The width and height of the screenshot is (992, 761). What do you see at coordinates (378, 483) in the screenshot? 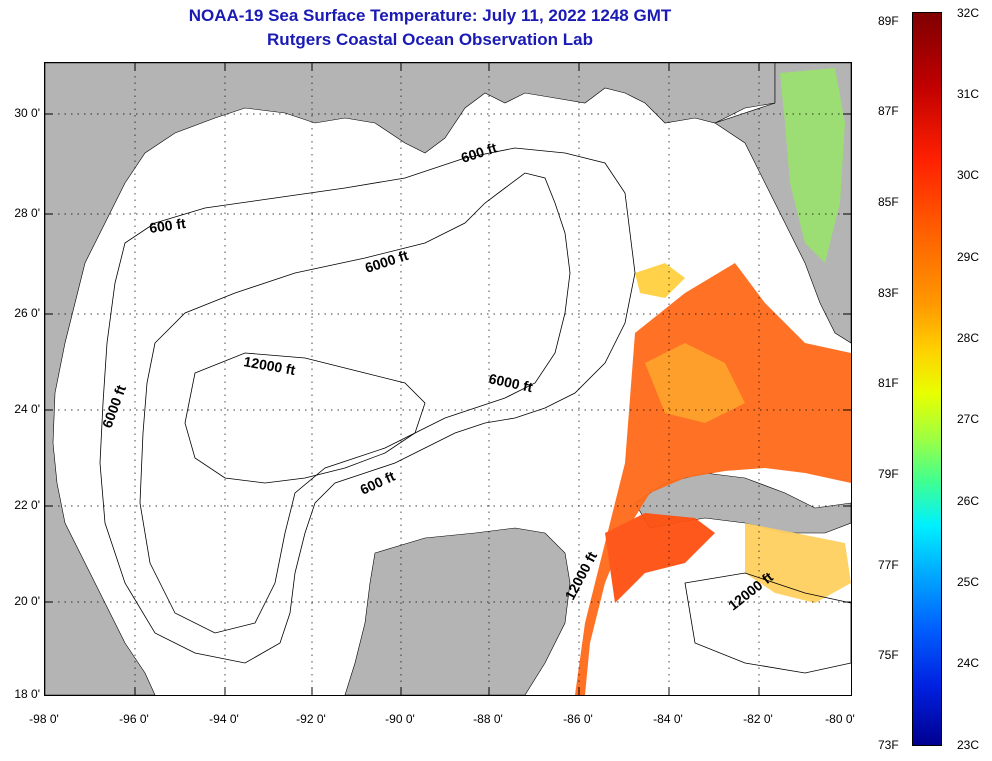
I see `contour-label-600-south: 600 ft` at bounding box center [378, 483].